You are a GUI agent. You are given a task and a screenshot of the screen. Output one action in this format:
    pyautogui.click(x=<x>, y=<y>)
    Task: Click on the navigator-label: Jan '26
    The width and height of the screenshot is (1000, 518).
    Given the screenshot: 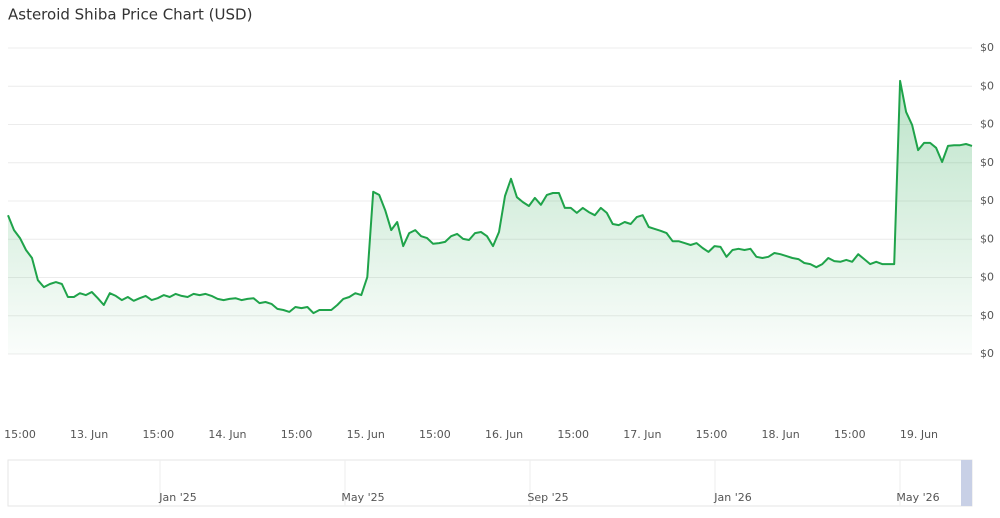 What is the action you would take?
    pyautogui.click(x=732, y=497)
    